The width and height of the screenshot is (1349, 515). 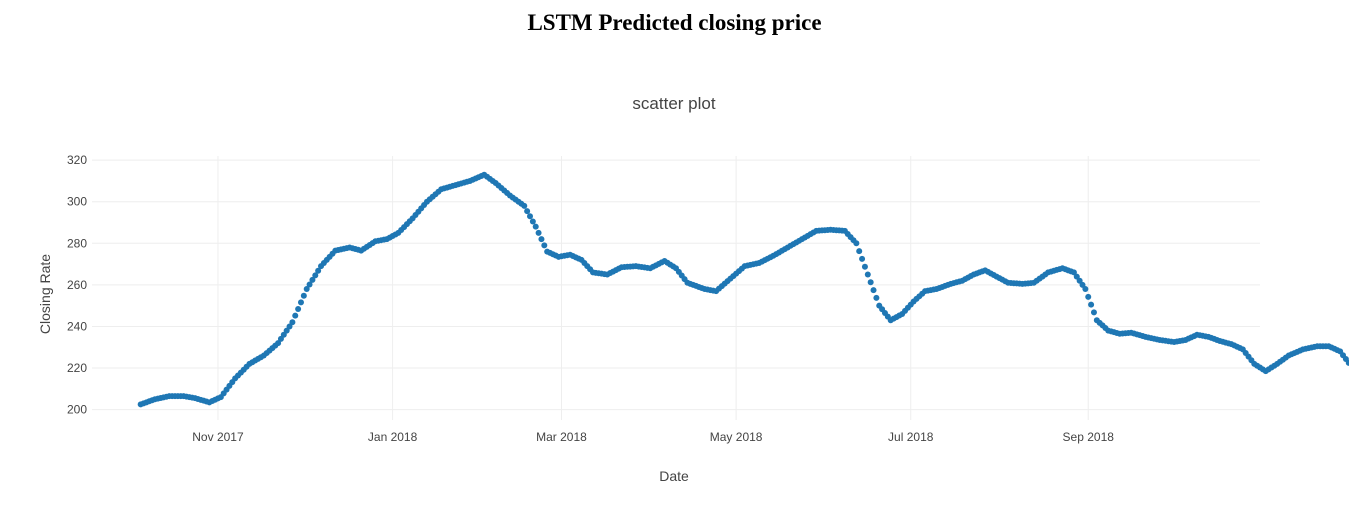 I want to click on y-axis-ticks: 200 220 240 260 280 300 320, so click(x=77, y=284).